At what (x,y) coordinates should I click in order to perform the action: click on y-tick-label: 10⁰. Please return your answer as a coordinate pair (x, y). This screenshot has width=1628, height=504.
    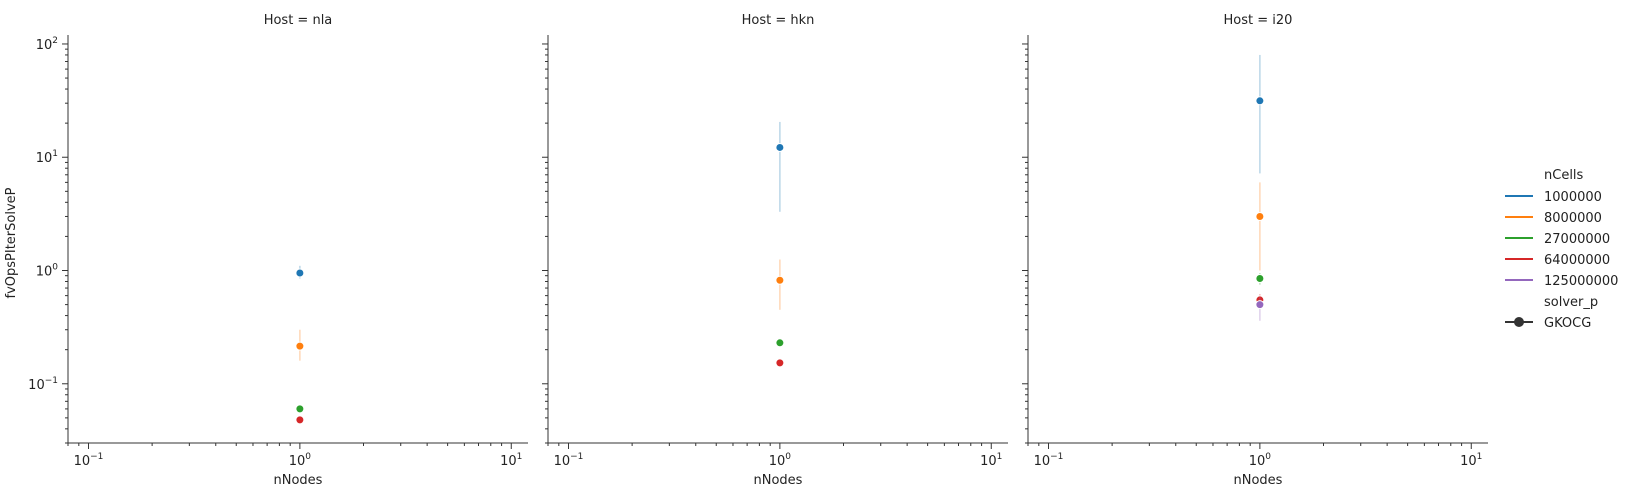
    Looking at the image, I should click on (47, 271).